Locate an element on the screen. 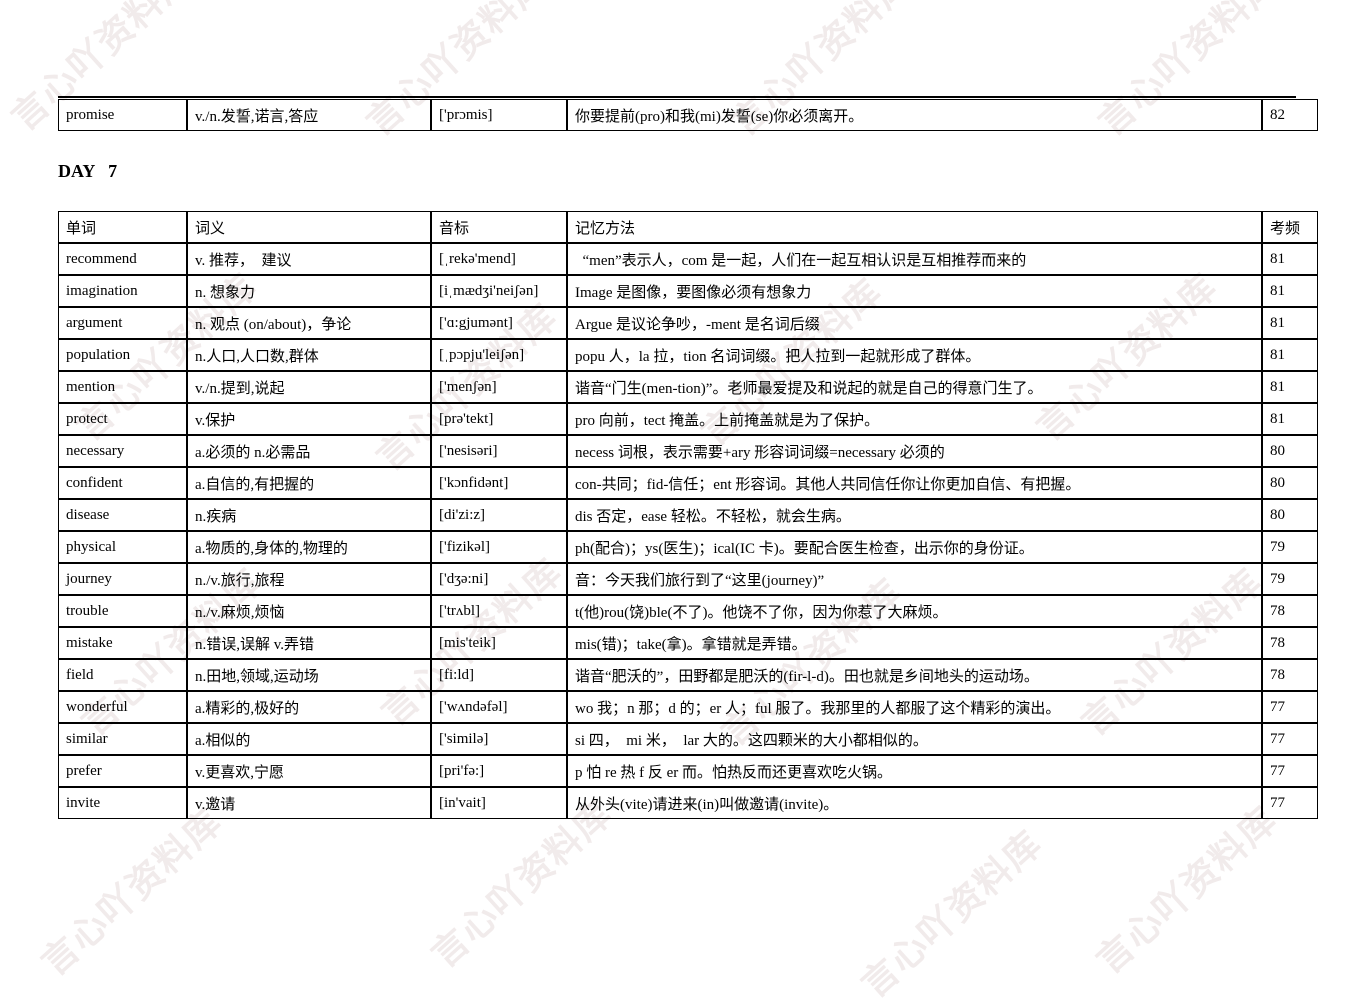  word-cell: confident is located at coordinates (122, 483).